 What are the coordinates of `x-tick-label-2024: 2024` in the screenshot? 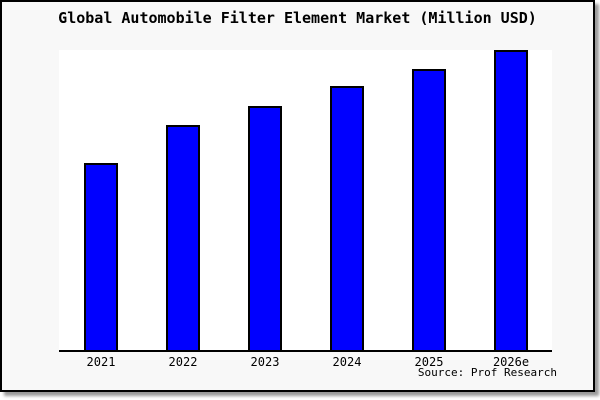 It's located at (347, 362).